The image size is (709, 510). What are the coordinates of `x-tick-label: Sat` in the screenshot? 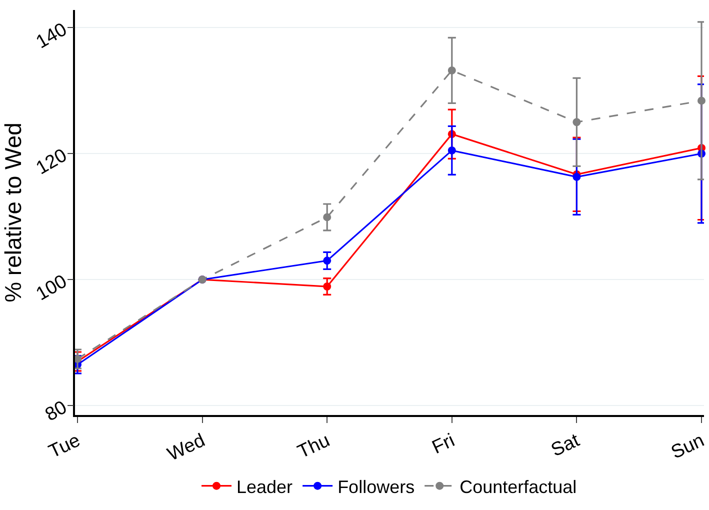 It's located at (566, 446).